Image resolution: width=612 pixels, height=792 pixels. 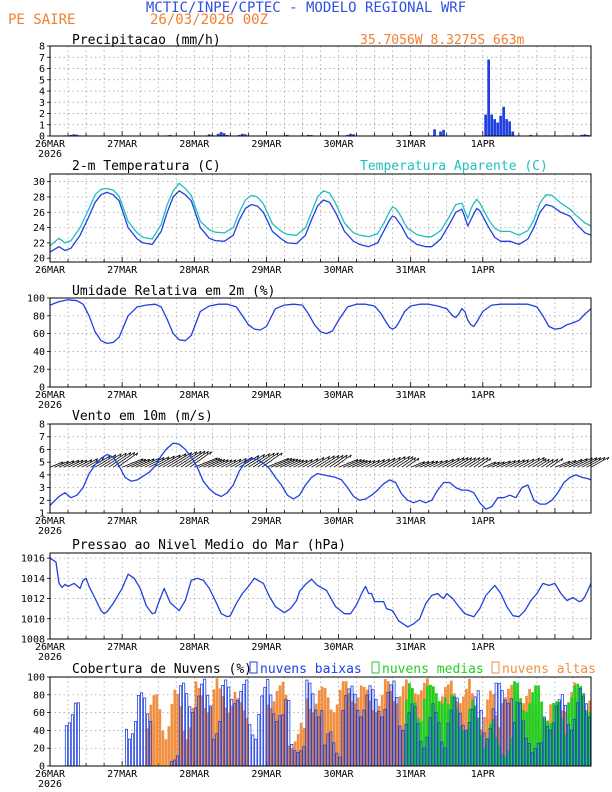 I want to click on y-tick-label: 26, so click(x=39, y=213).